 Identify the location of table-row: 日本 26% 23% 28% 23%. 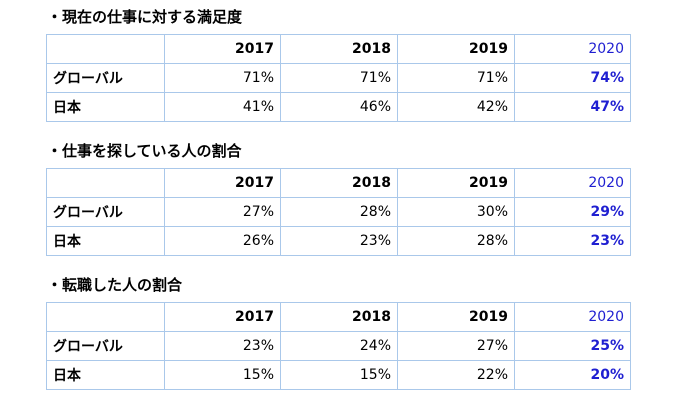
(338, 241).